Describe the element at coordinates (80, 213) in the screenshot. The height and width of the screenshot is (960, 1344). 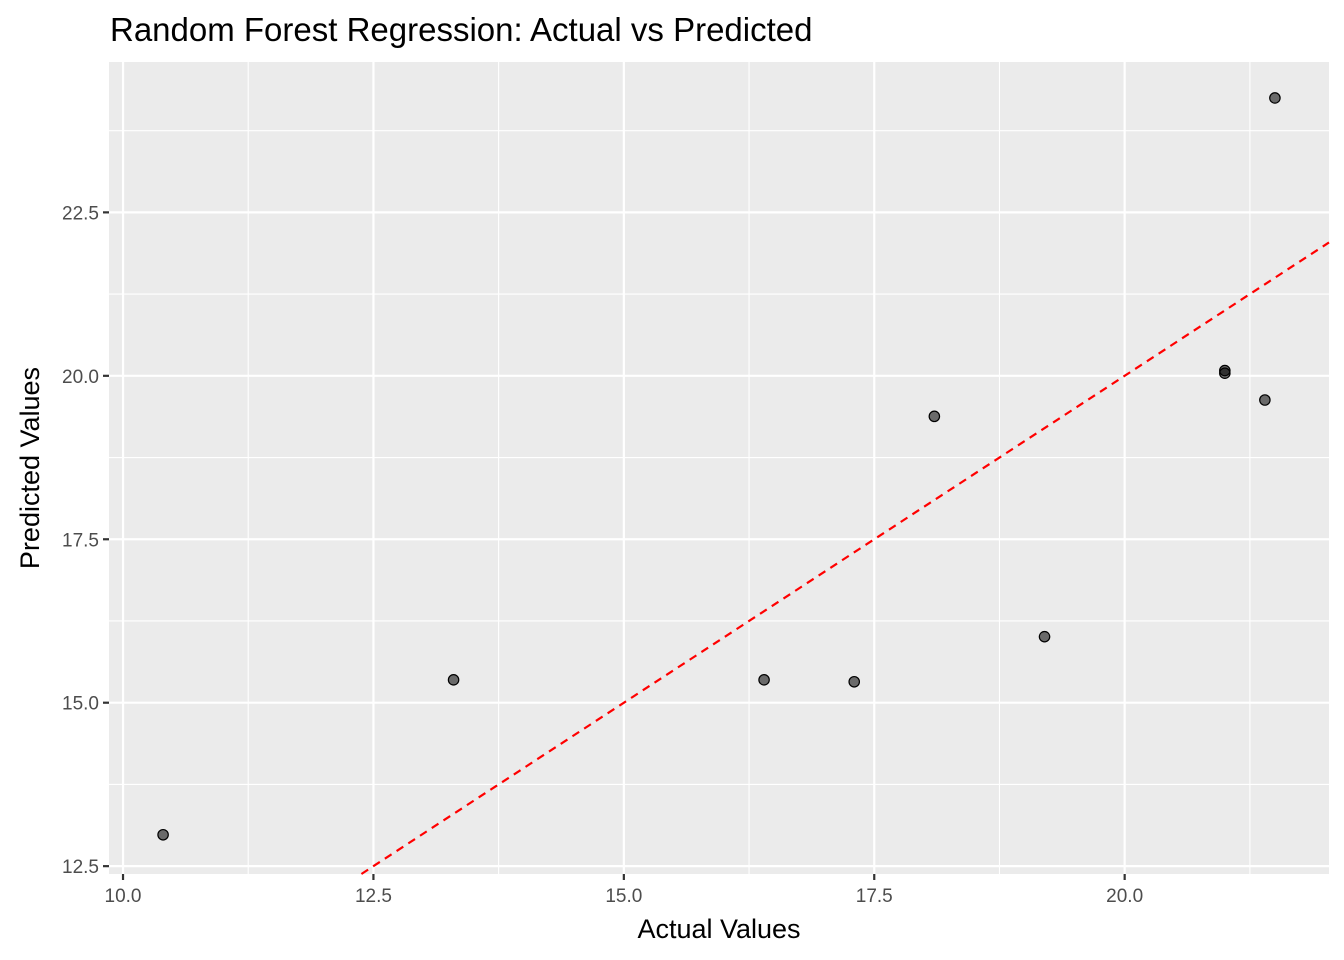
I see `y-tick-label: 22.5` at that location.